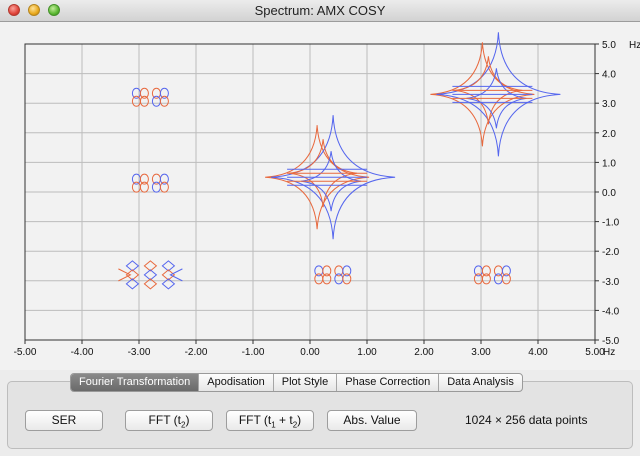  I want to click on x-tick-label: 0.00, so click(310, 352).